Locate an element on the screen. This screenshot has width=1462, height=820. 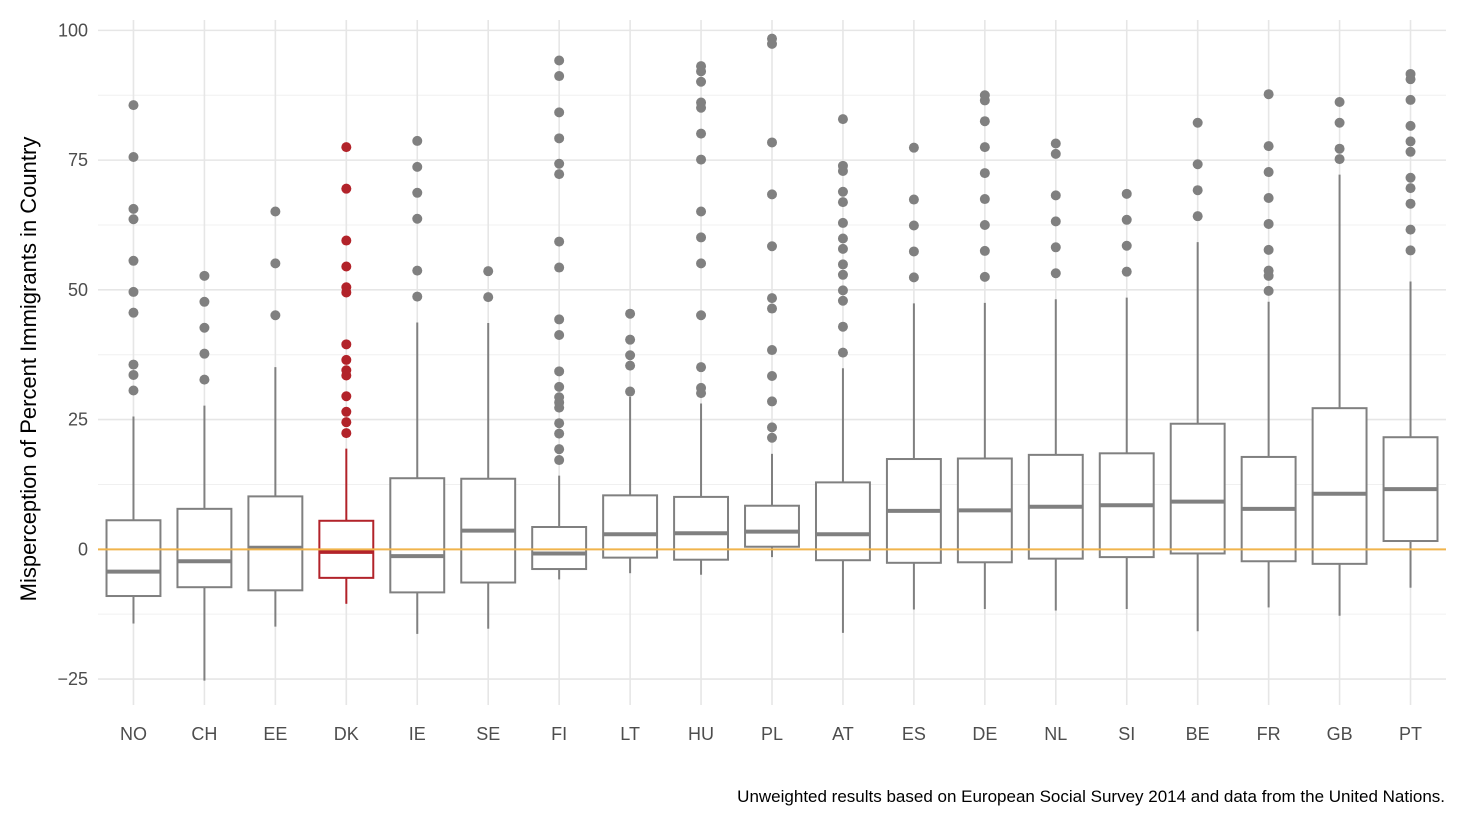
box-es is located at coordinates (913, 376).